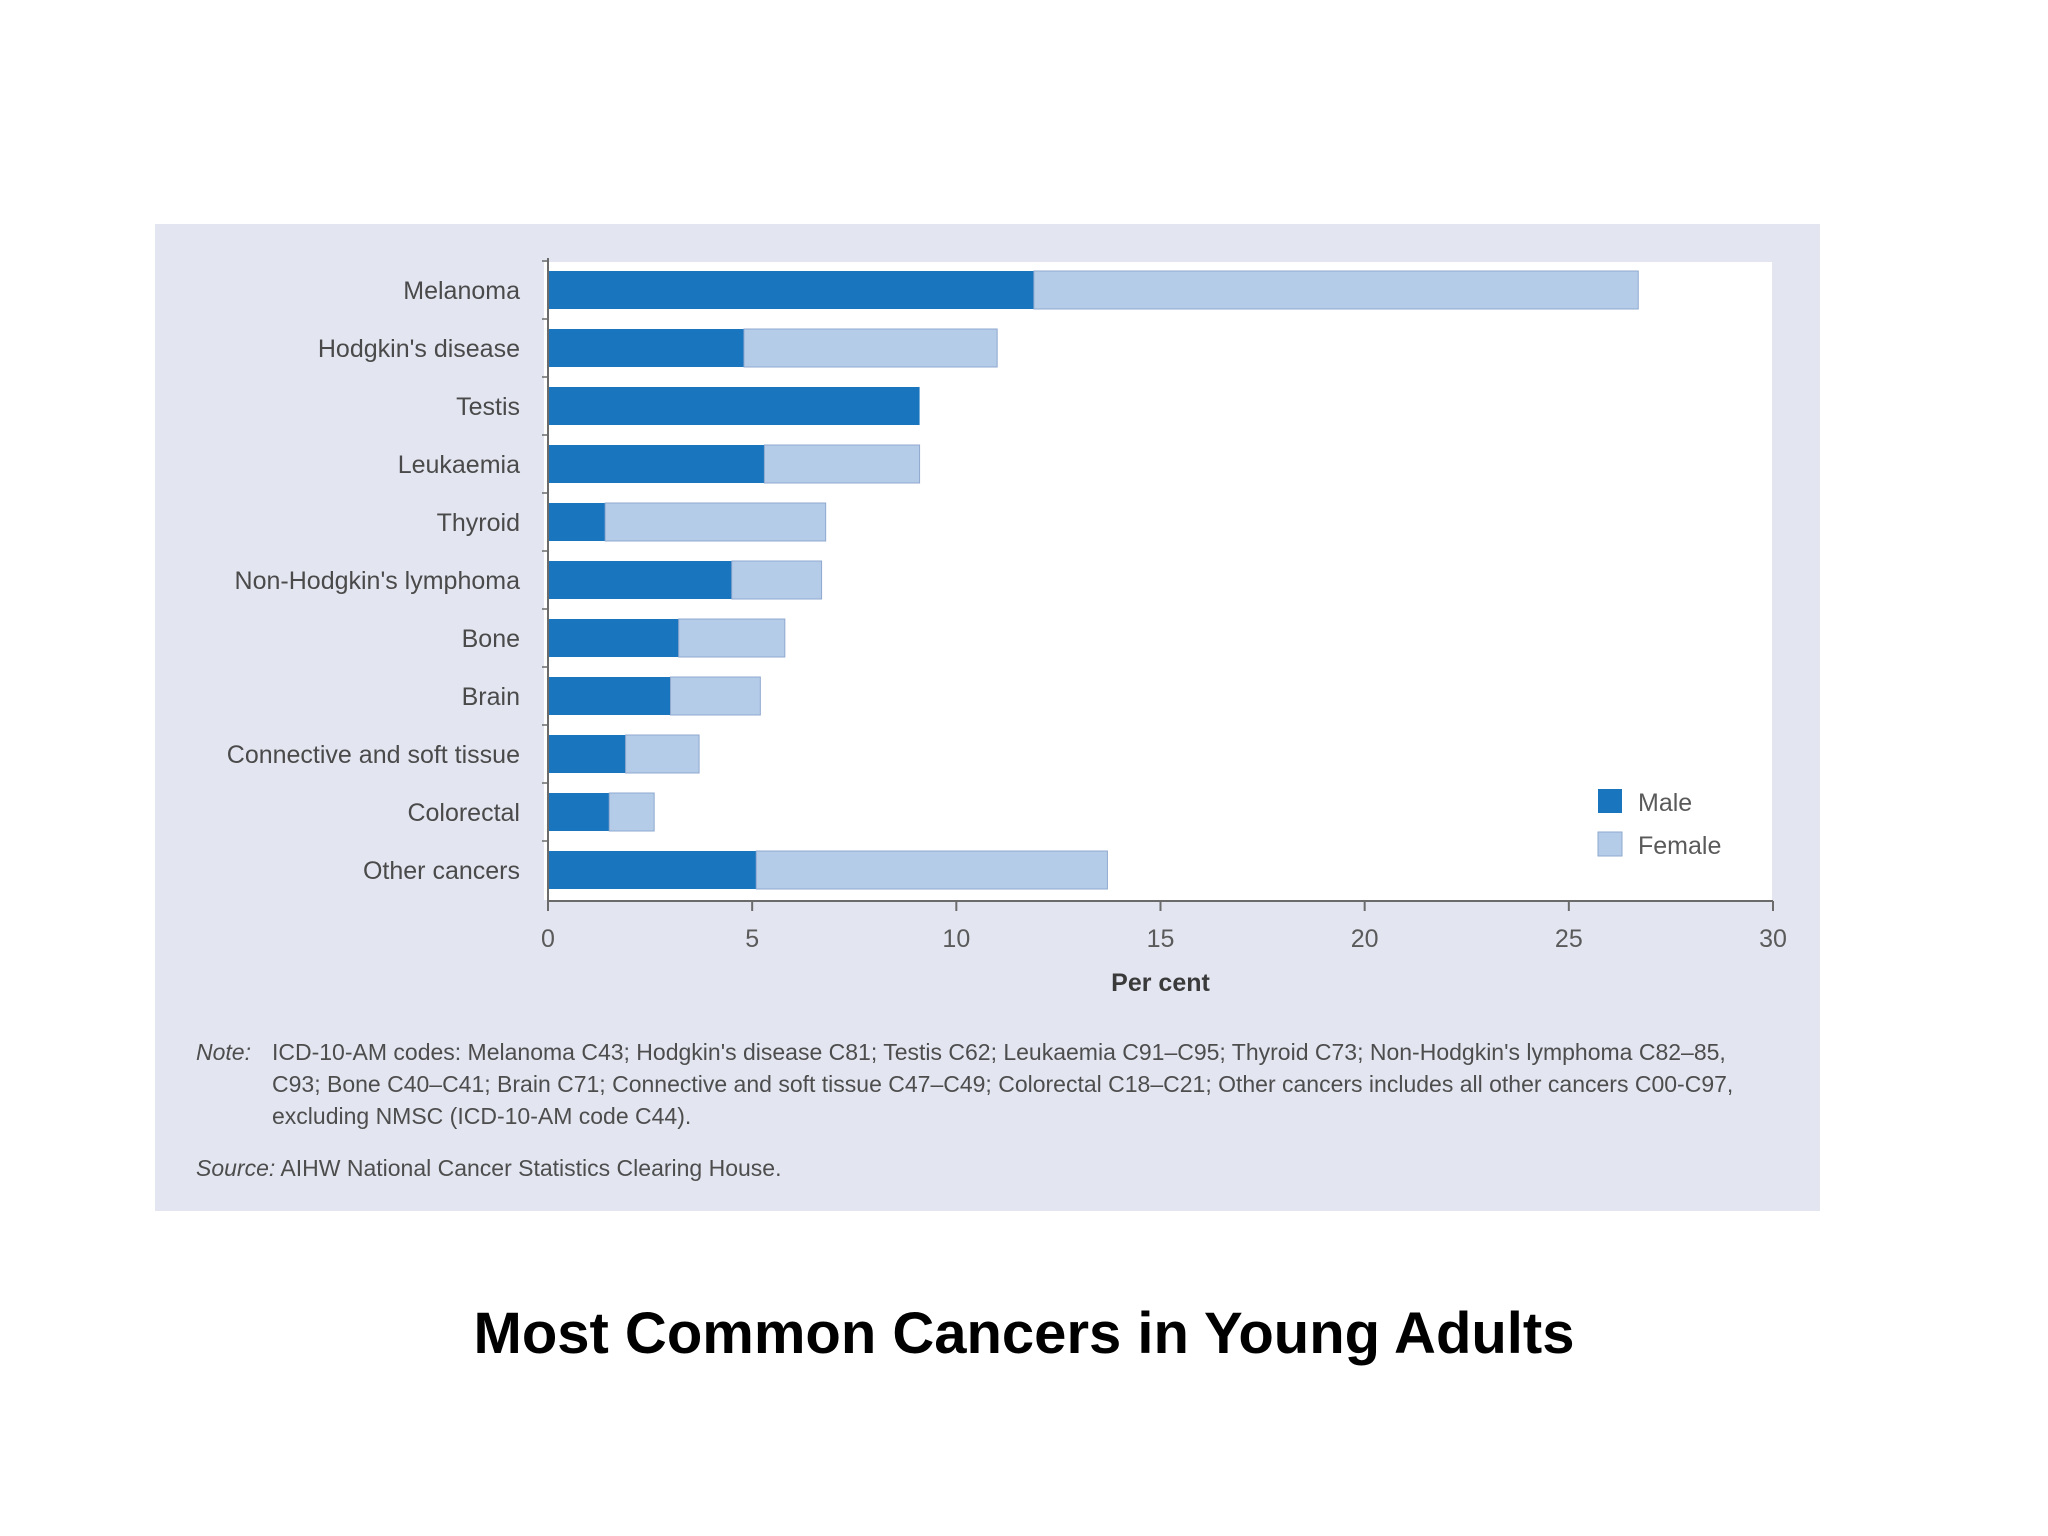 This screenshot has height=1536, width=2048. I want to click on x-tick-label-5: 5, so click(752, 939).